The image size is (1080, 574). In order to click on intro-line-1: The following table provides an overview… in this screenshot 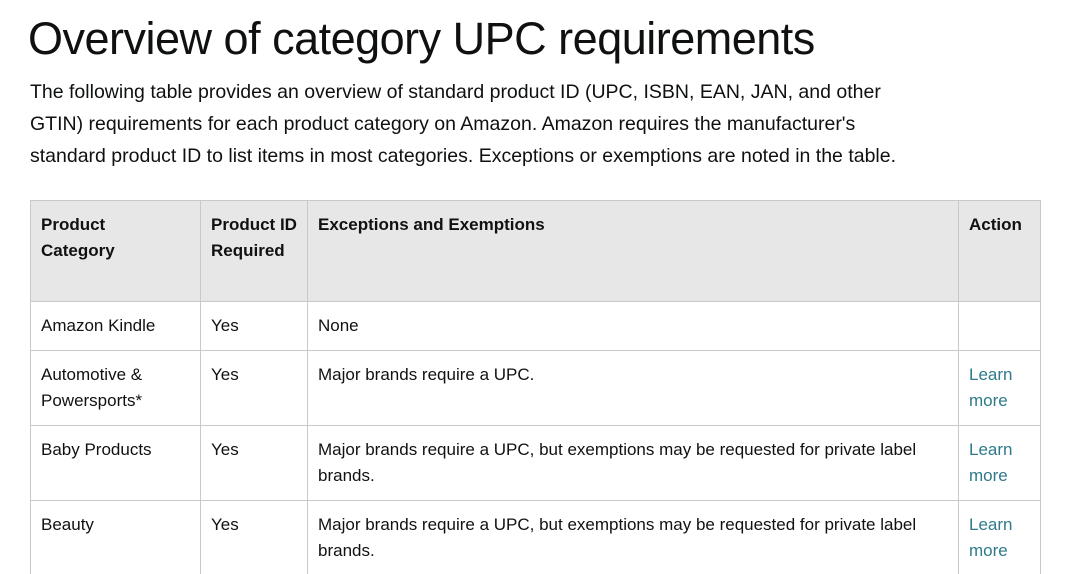, I will do `click(455, 92)`.